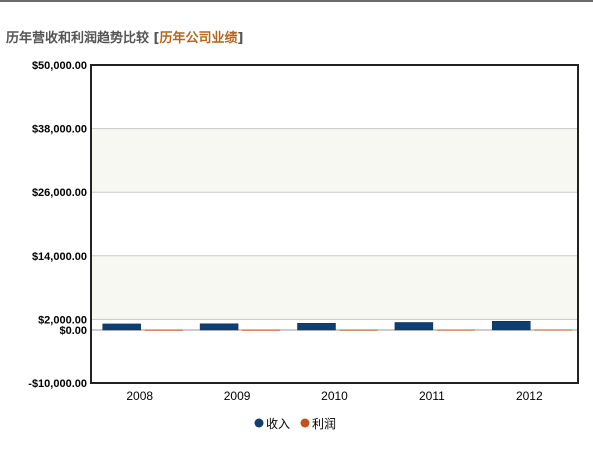  Describe the element at coordinates (78, 38) in the screenshot. I see `page-title: 历年营收和利润趋势比较` at that location.